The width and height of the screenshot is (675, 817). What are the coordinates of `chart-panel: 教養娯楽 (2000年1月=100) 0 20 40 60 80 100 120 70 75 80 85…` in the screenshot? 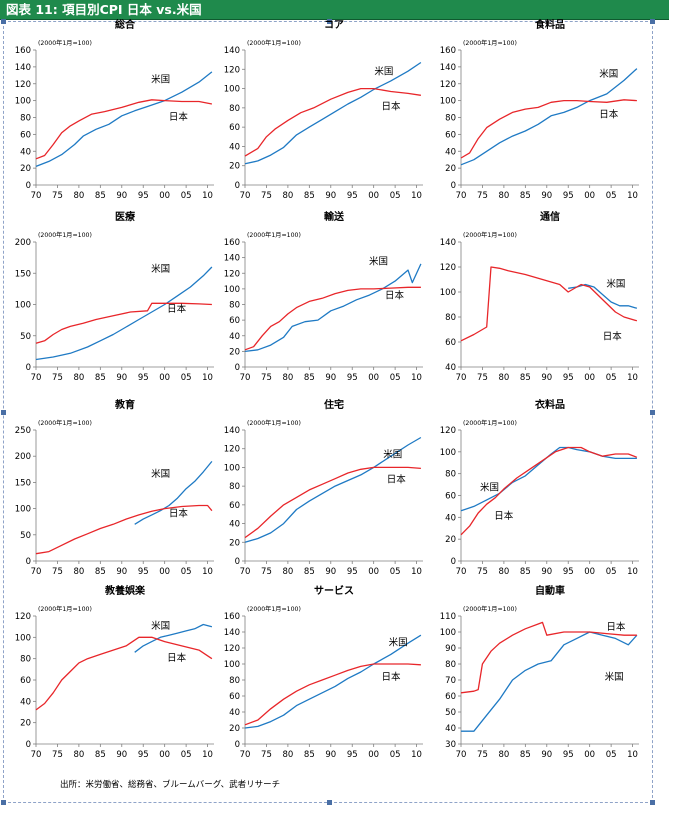 It's located at (114, 672).